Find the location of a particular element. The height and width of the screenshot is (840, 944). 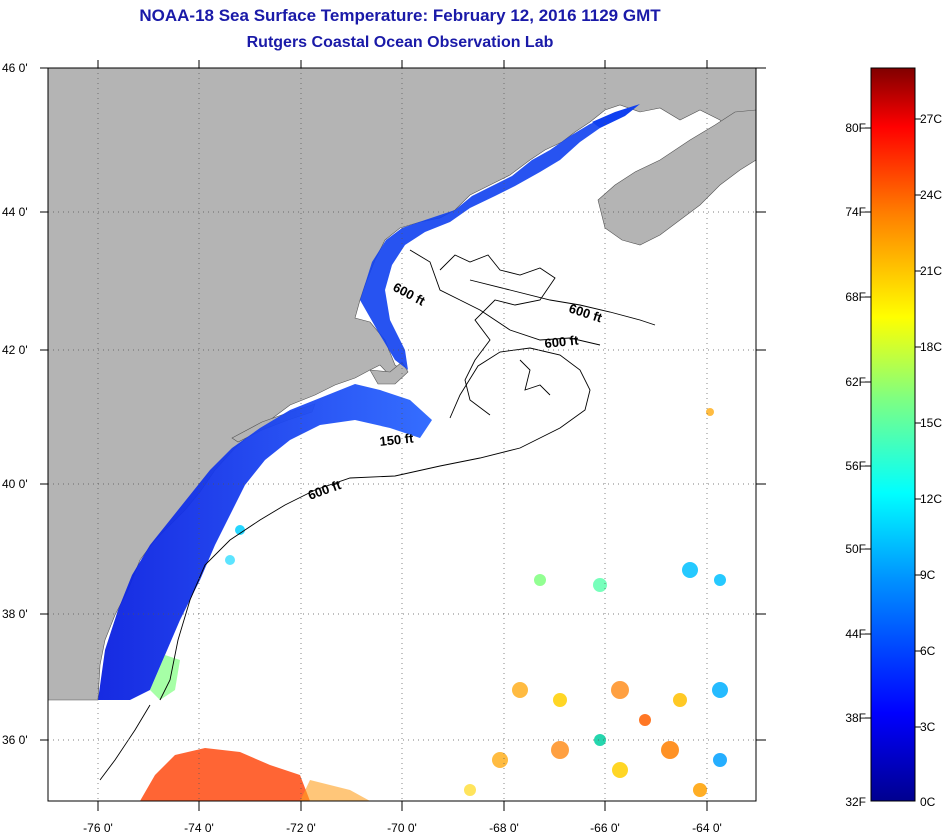

colorbar-c-label: 24C is located at coordinates (931, 195).